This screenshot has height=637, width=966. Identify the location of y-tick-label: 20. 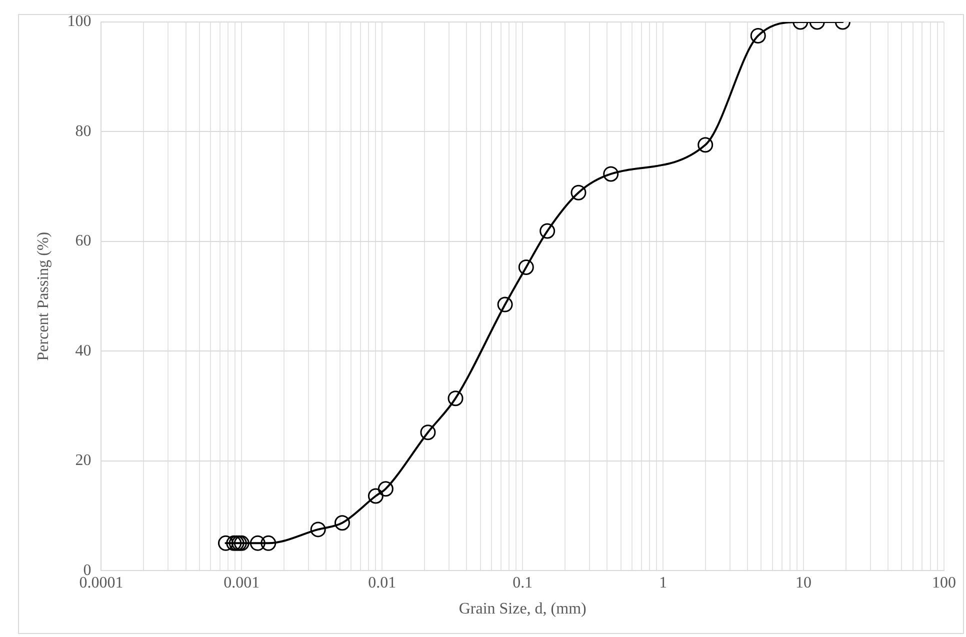
(83, 461).